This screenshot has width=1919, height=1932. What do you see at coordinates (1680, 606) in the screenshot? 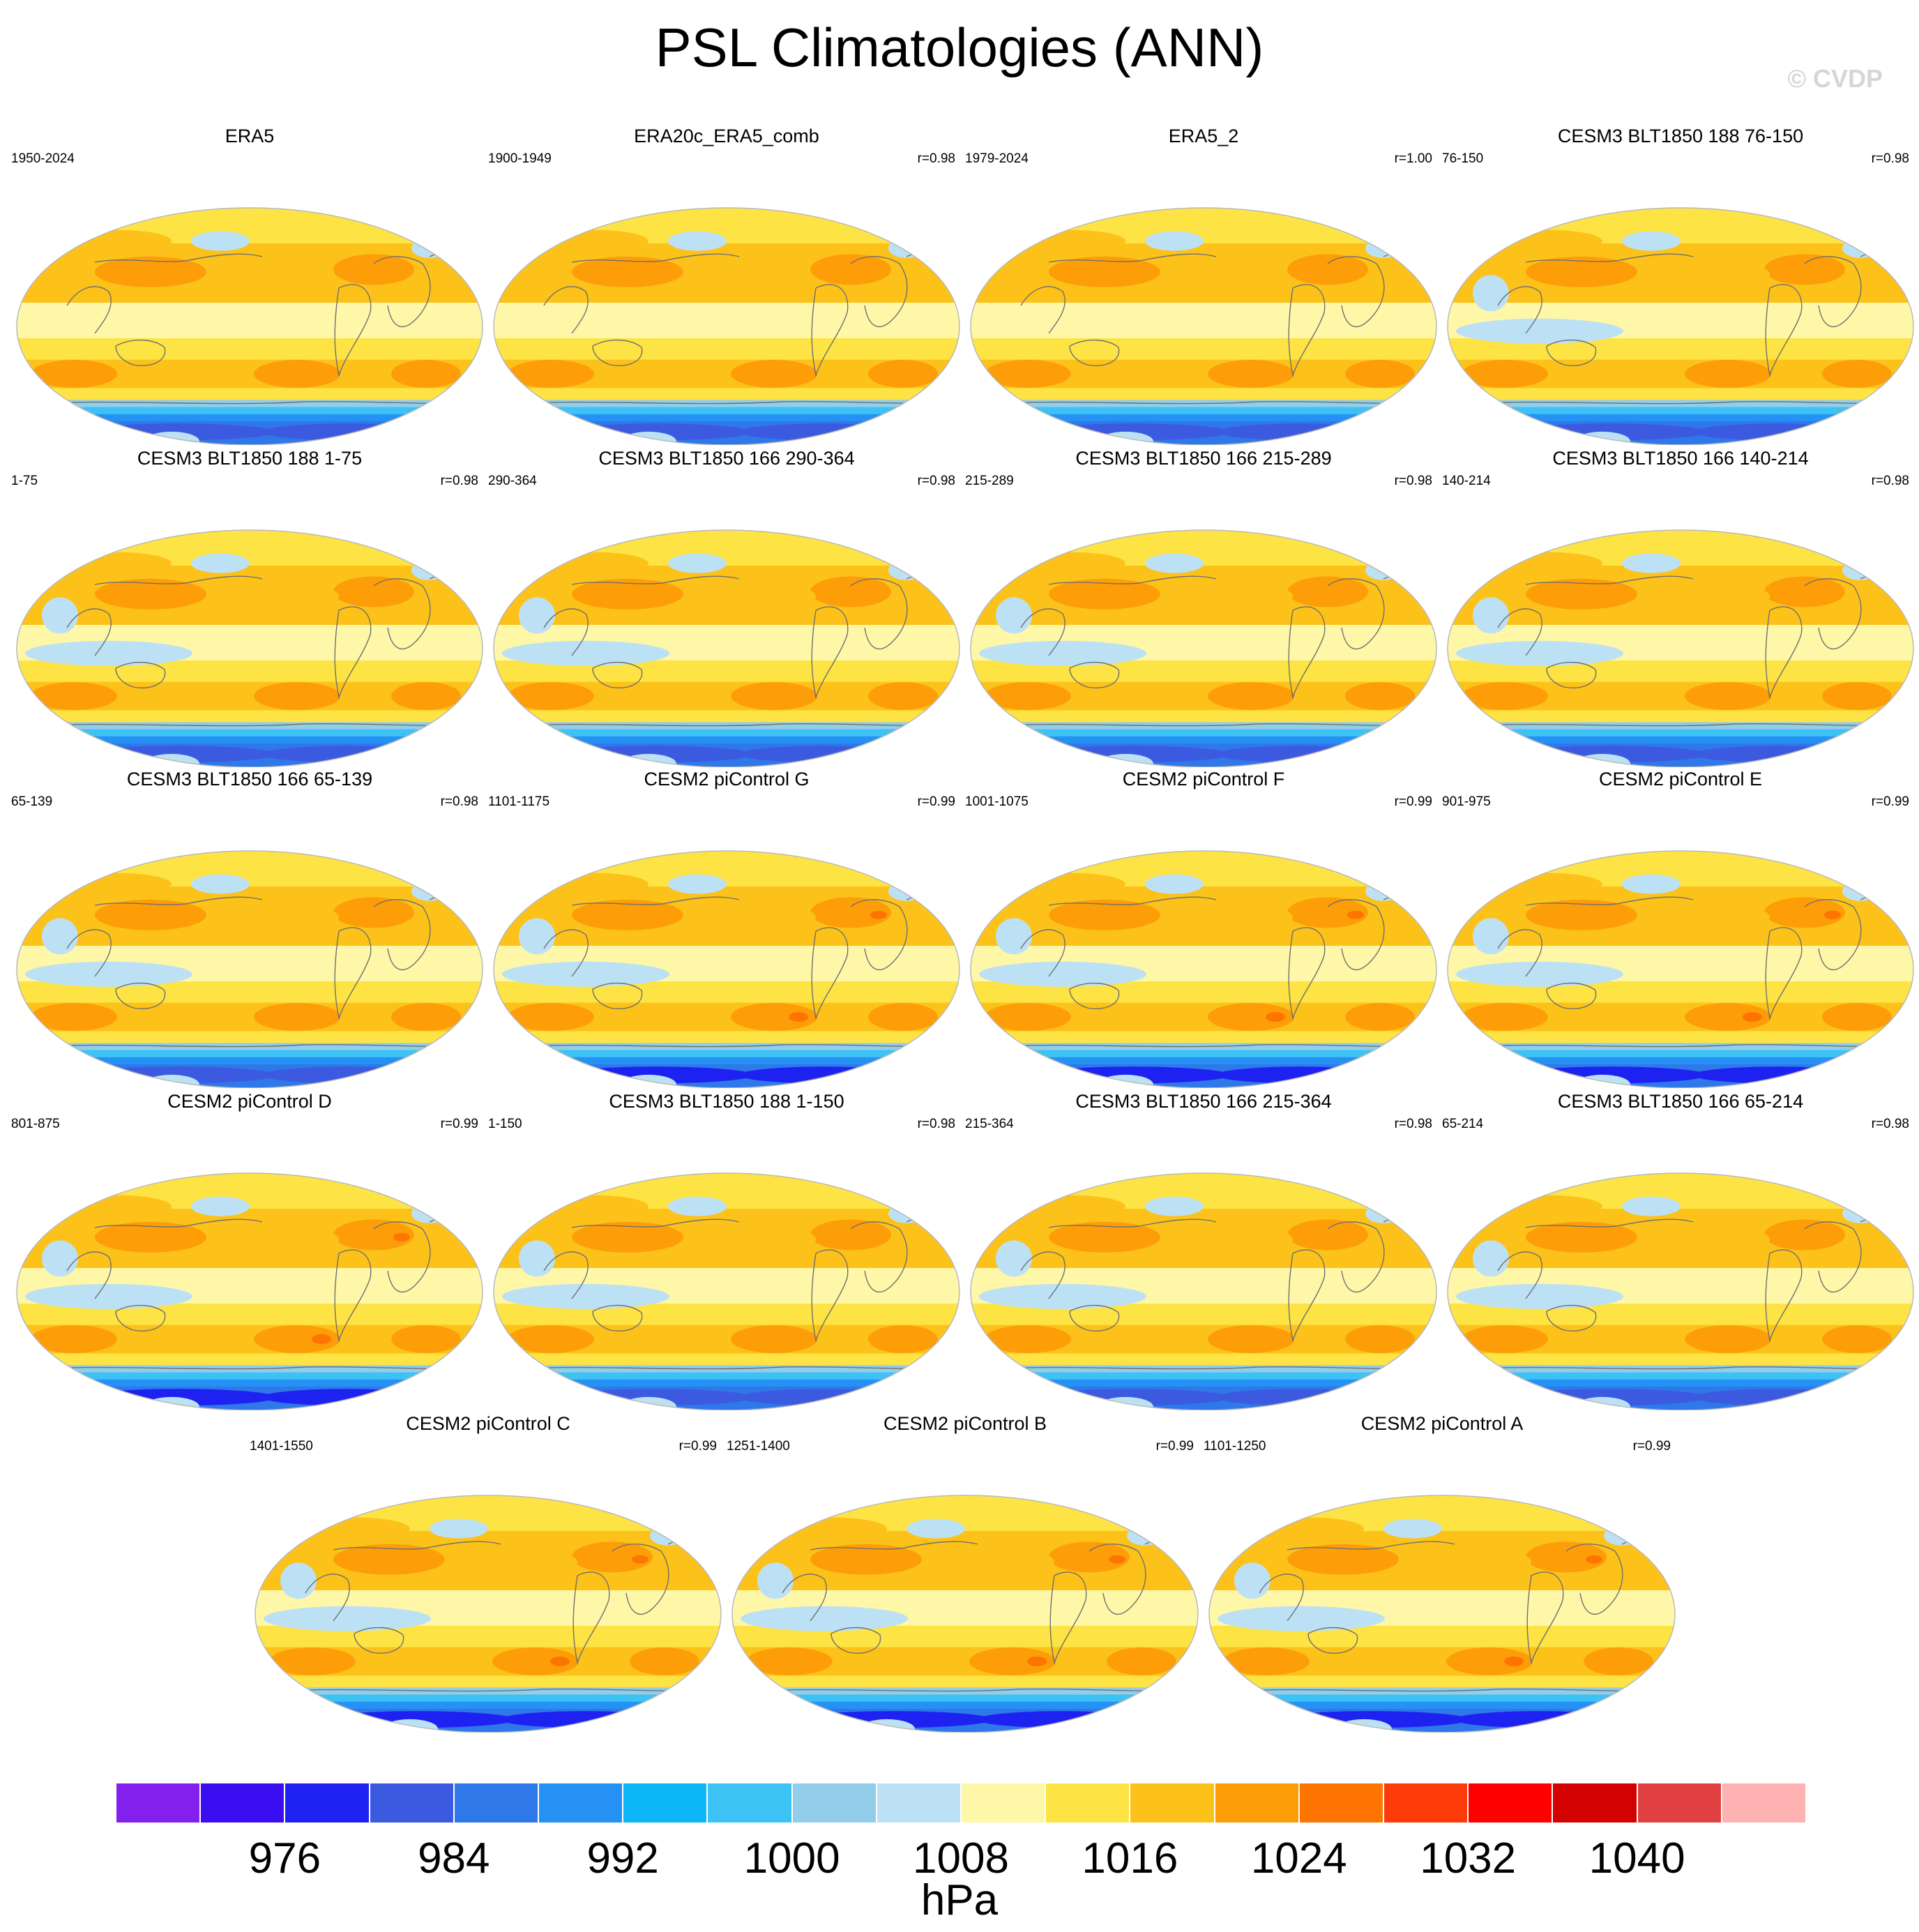
I see `map-panel: CESM3 BLT1850 166 140-214 140-214 r=0.98` at bounding box center [1680, 606].